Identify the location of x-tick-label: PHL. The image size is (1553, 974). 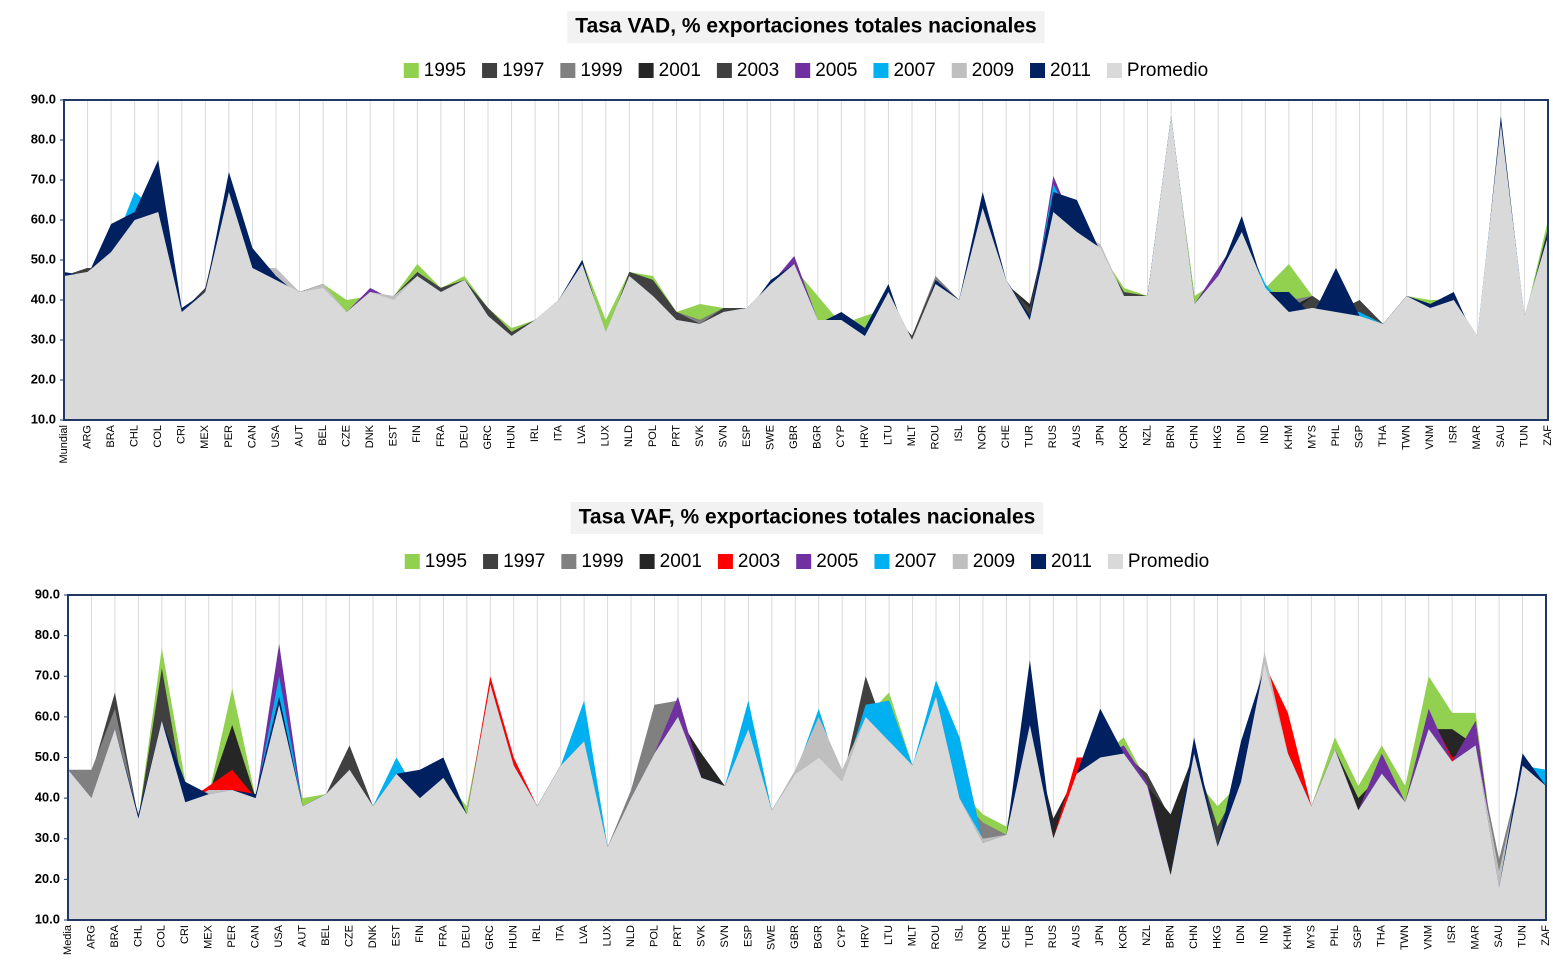
(1335, 935).